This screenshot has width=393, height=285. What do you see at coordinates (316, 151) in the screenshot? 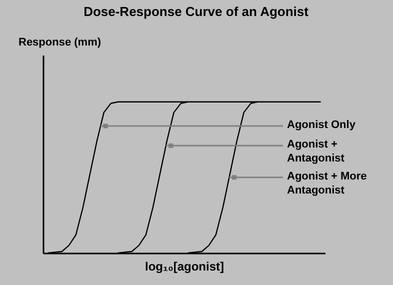
I see `annotation: Agonist + Antagonist` at bounding box center [316, 151].